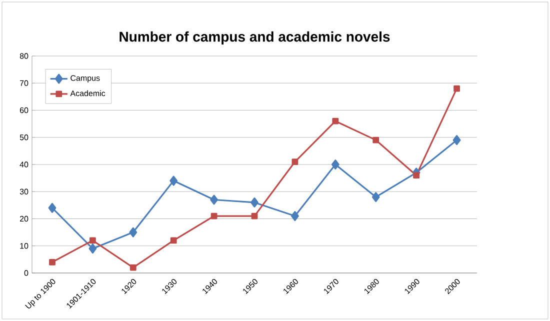 Image resolution: width=550 pixels, height=321 pixels. Describe the element at coordinates (24, 219) in the screenshot. I see `y-tick-label: 20` at that location.